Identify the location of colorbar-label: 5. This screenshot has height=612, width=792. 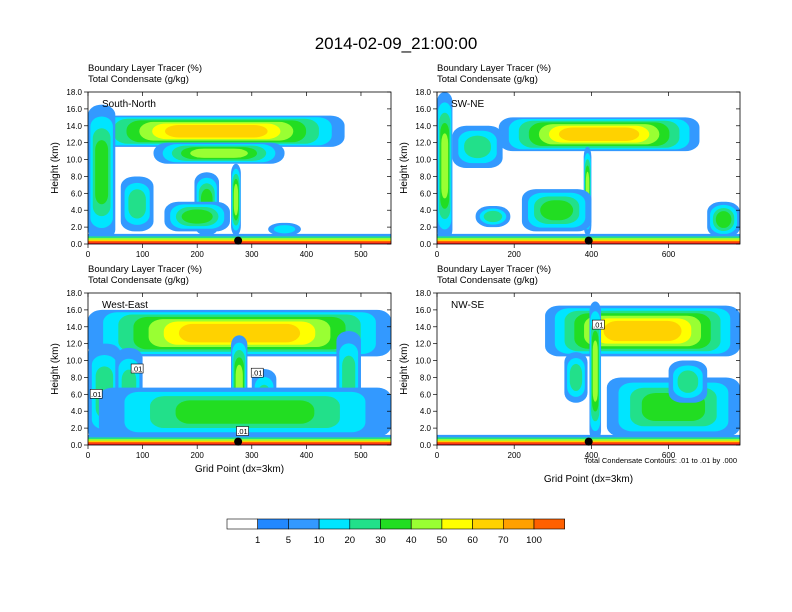
(288, 540).